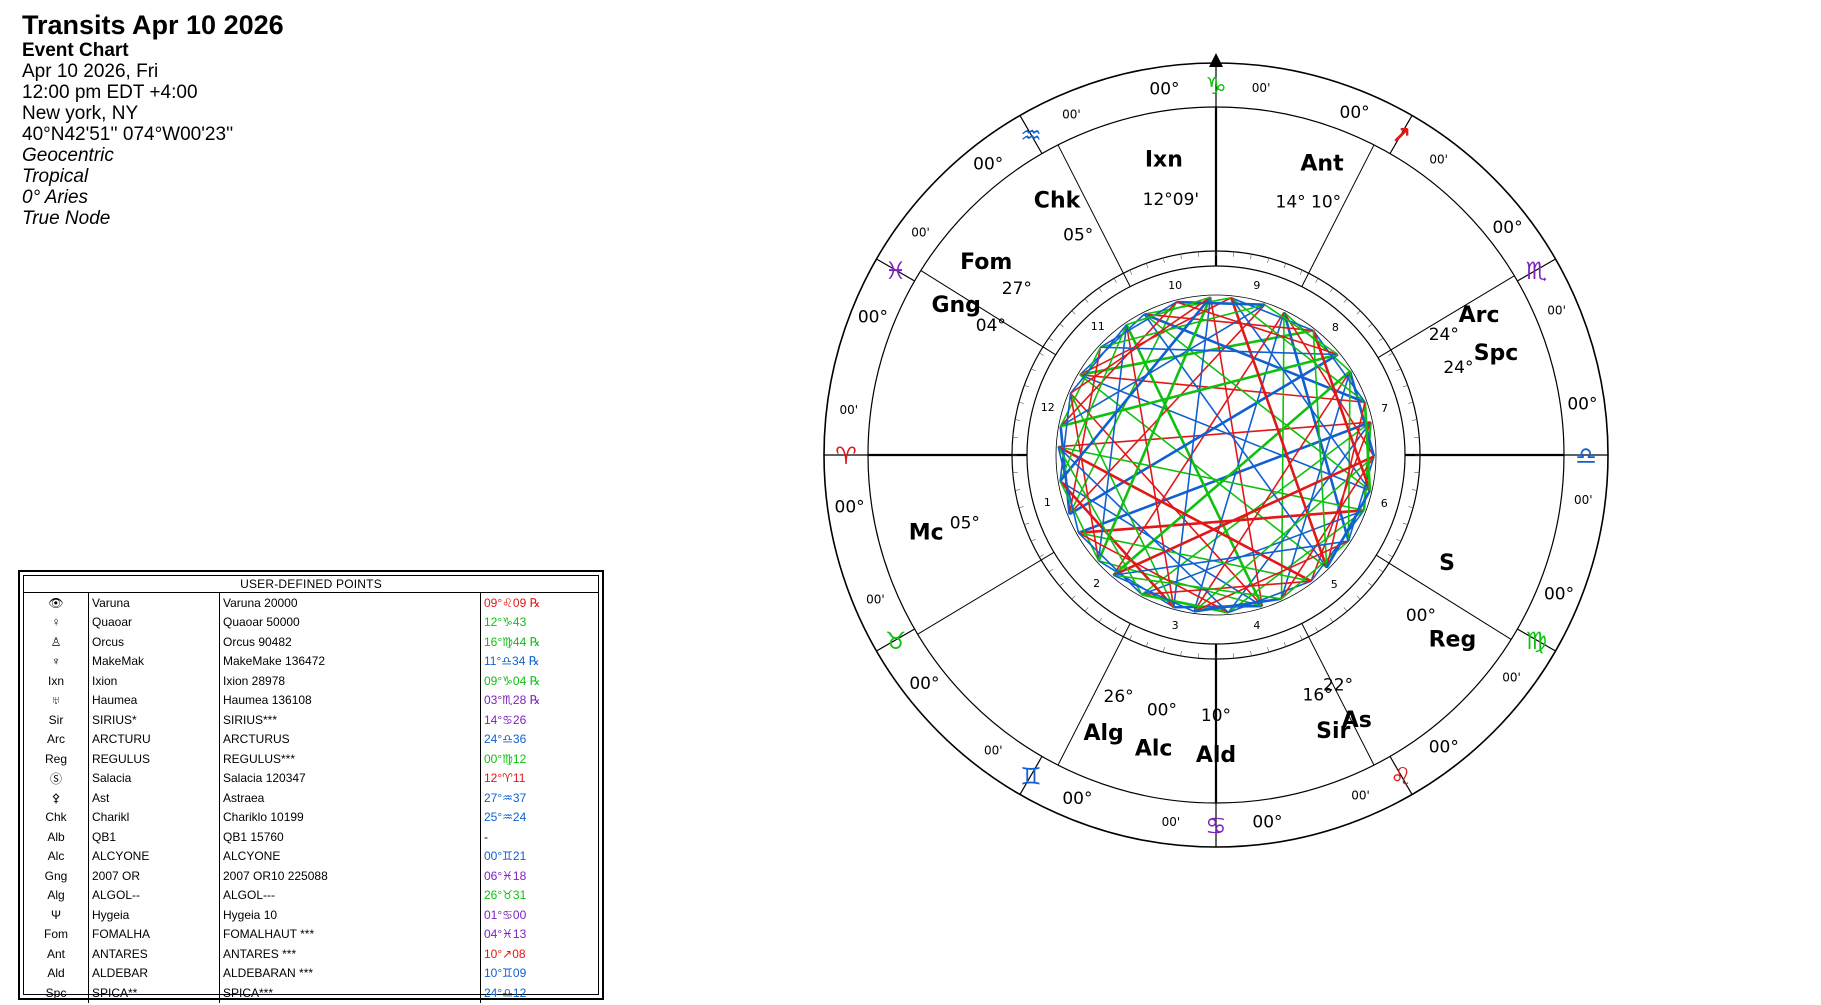 The width and height of the screenshot is (1821, 1005). I want to click on udp-cell-name: ALGOL---, so click(350, 895).